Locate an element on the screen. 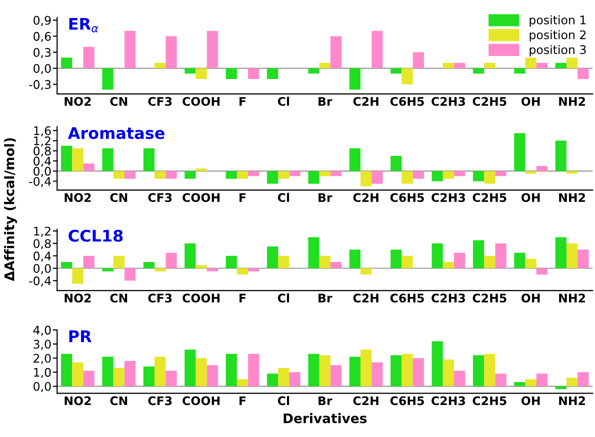 The image size is (595, 437). y-tick-label: 4,0 is located at coordinates (42, 331).